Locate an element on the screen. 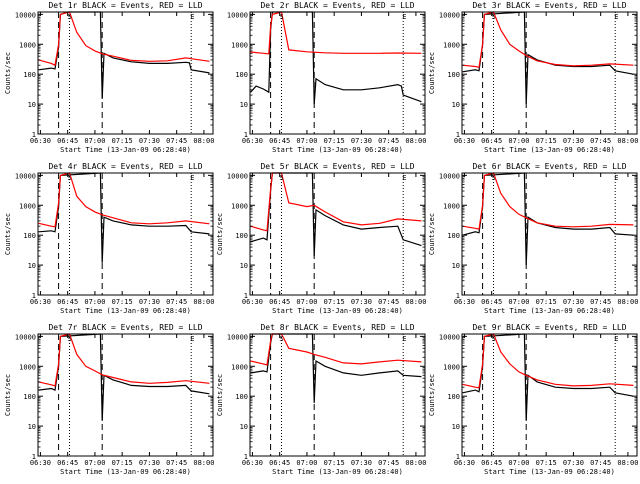 The height and width of the screenshot is (484, 640). panel-title: Det 2r BLACK = Events, RED = LLD is located at coordinates (337, 5).